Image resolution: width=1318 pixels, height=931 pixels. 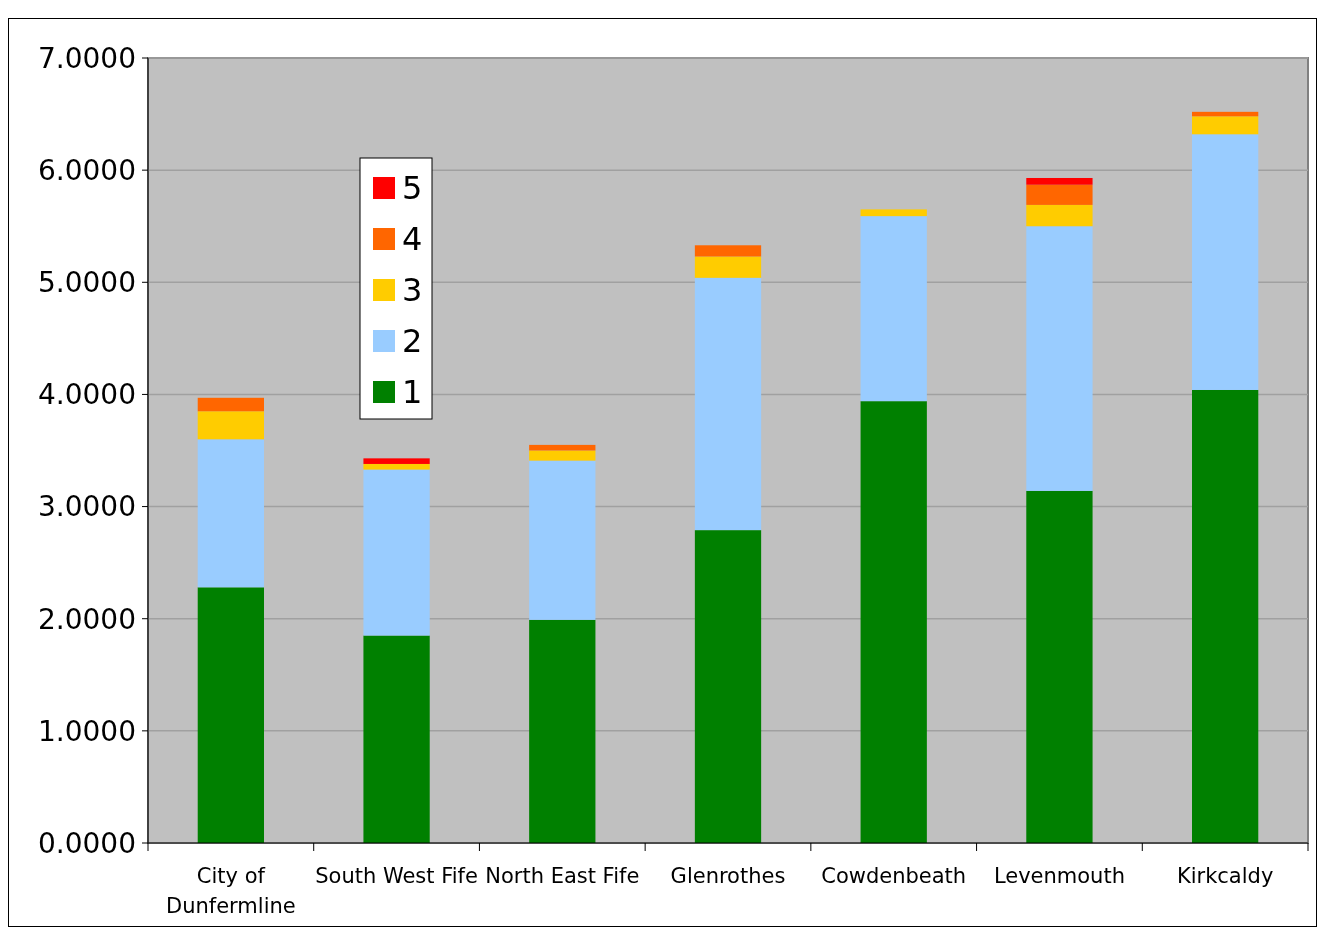 I want to click on x-tick-label: Levenmouth, so click(x=1059, y=876).